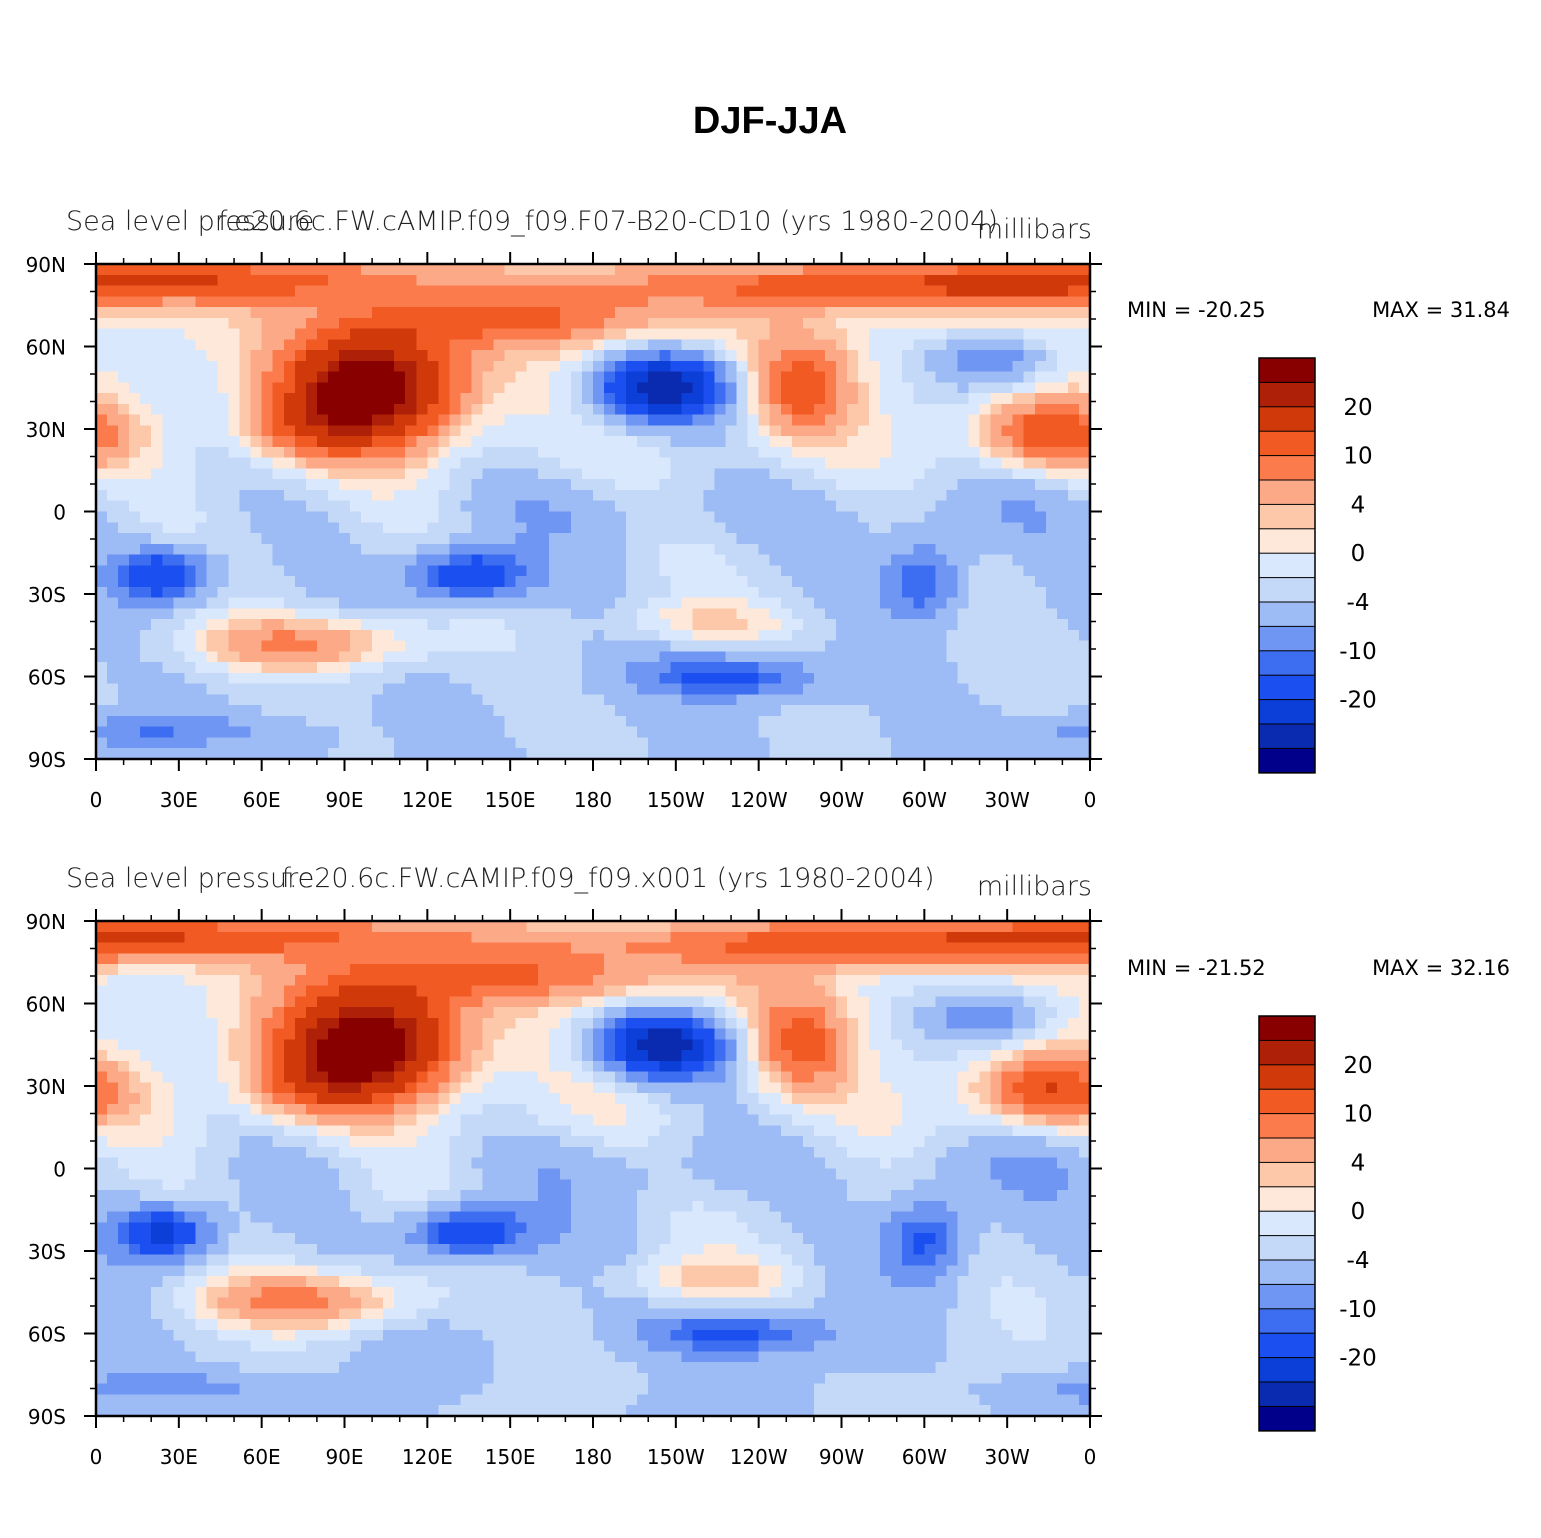  Describe the element at coordinates (1287, 443) in the screenshot. I see `colorbar-box` at that location.